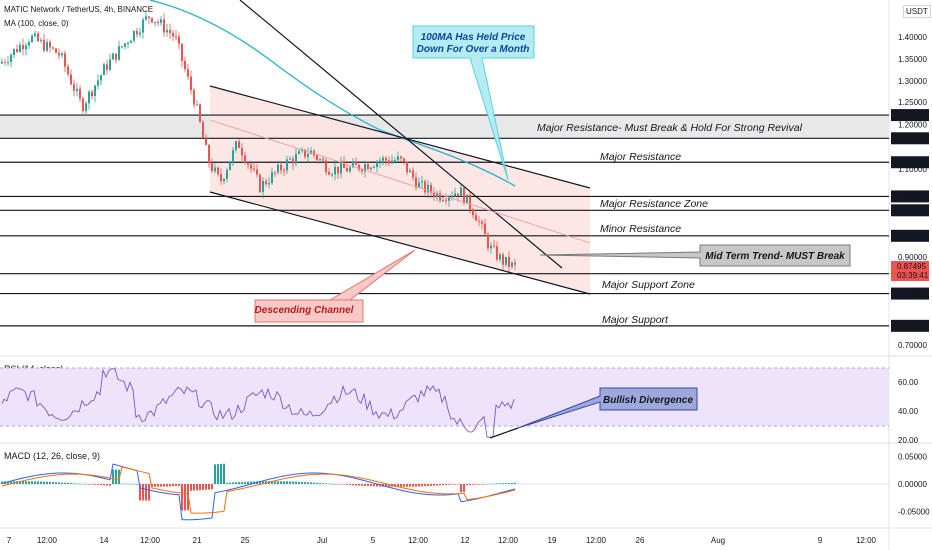 The width and height of the screenshot is (932, 550). I want to click on zone-label: Major Resistance Zone, so click(654, 204).